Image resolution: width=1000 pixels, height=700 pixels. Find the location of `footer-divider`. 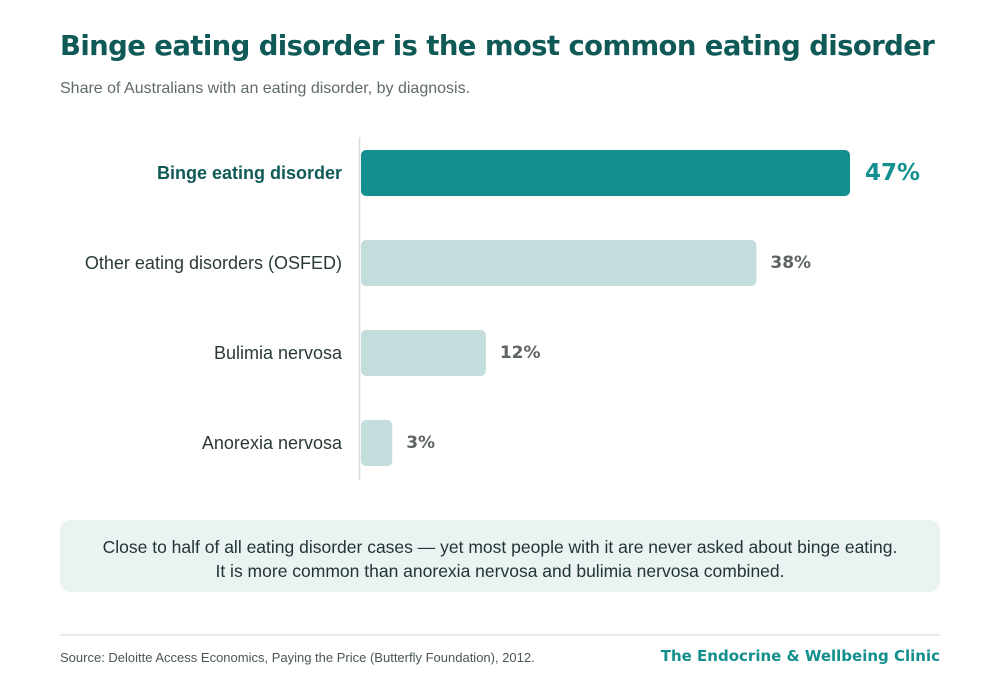

footer-divider is located at coordinates (500, 635).